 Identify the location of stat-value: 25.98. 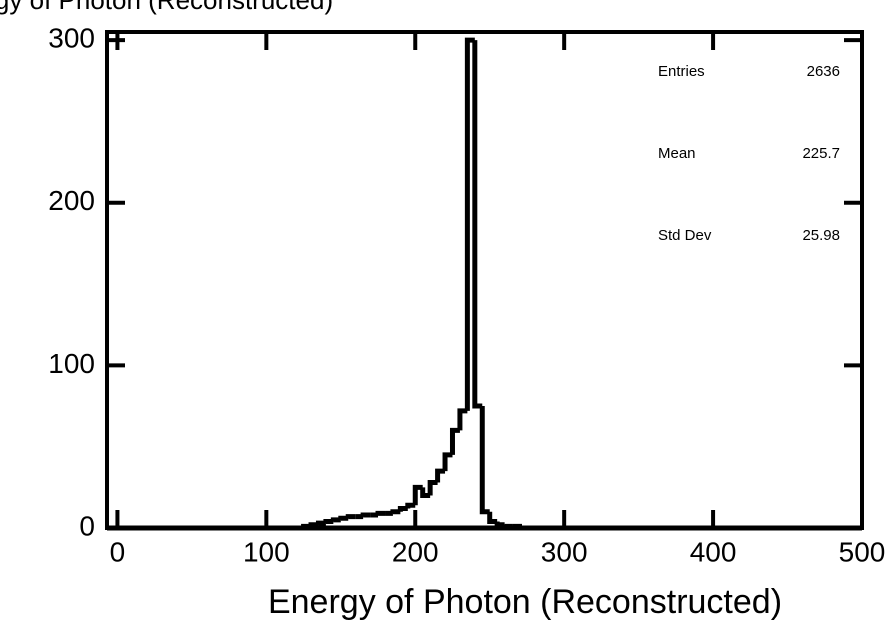
(821, 235).